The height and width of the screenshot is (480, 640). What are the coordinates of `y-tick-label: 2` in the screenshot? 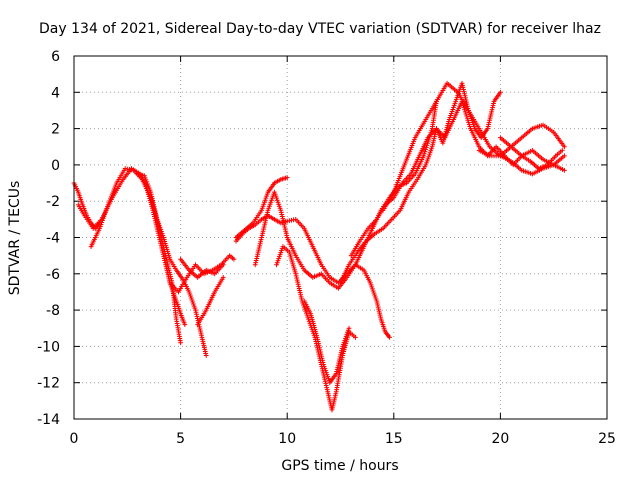 It's located at (55, 130).